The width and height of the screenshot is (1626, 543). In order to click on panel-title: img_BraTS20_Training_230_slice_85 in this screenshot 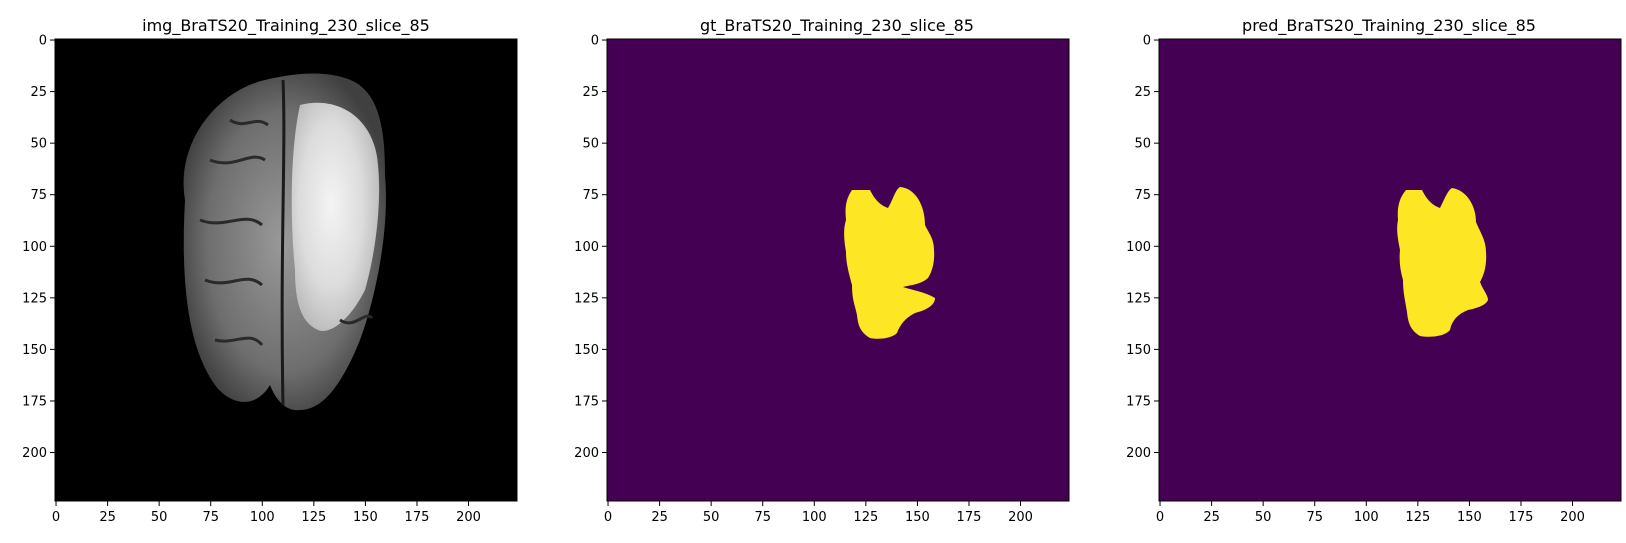, I will do `click(286, 26)`.